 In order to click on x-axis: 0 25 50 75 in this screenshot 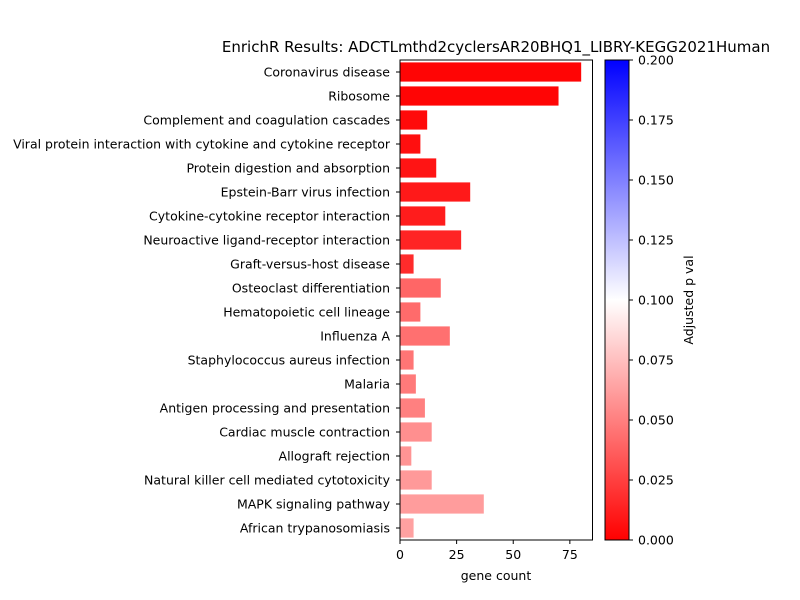, I will do `click(487, 551)`.